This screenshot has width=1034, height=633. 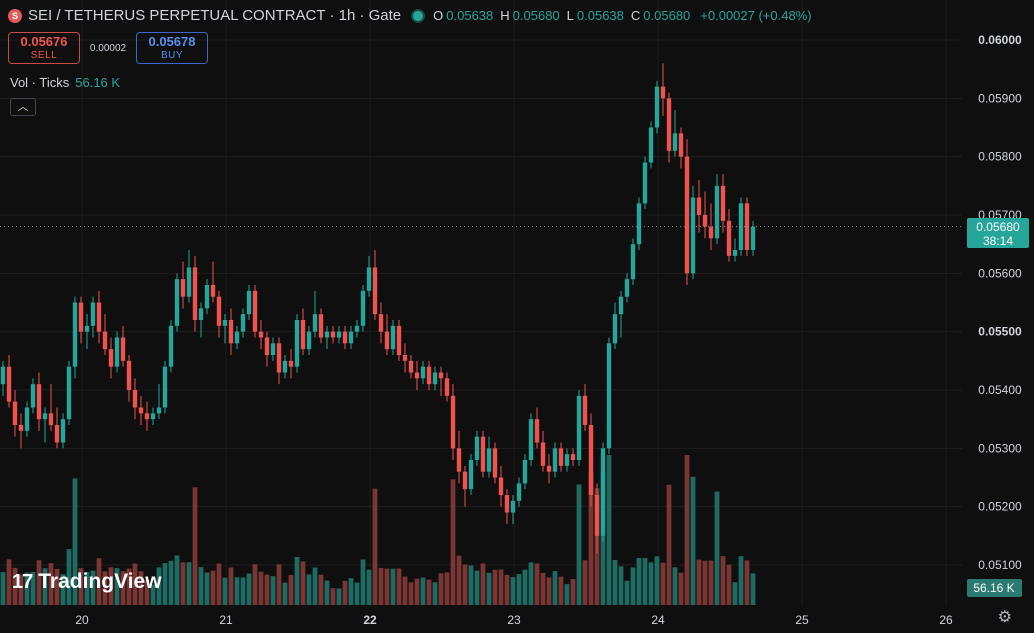 I want to click on tradingview-logo: 17 TradingView, so click(x=87, y=582).